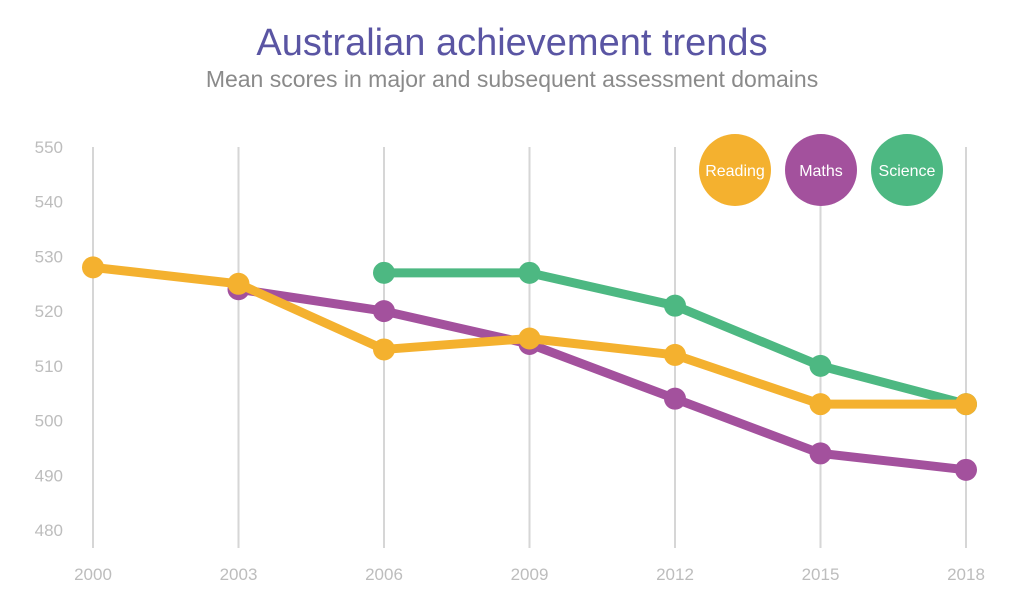  I want to click on legend-marker-reading, so click(735, 170).